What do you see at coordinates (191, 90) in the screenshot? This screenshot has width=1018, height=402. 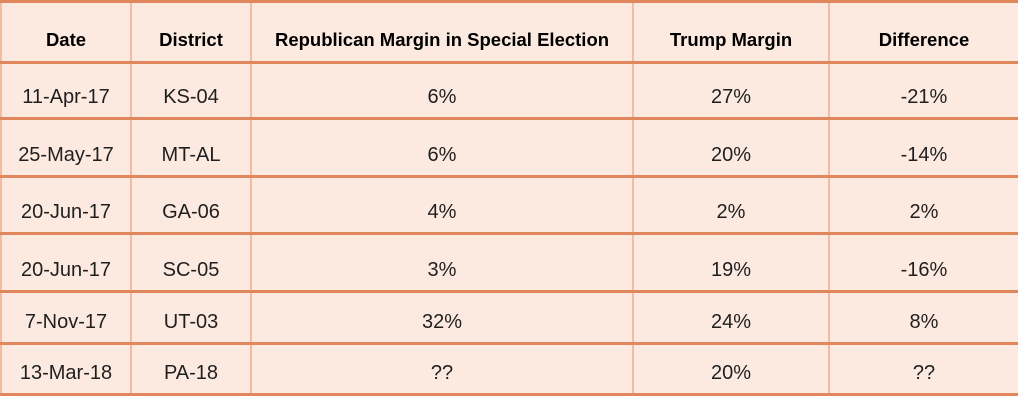 I see `cell-district: KS-04` at bounding box center [191, 90].